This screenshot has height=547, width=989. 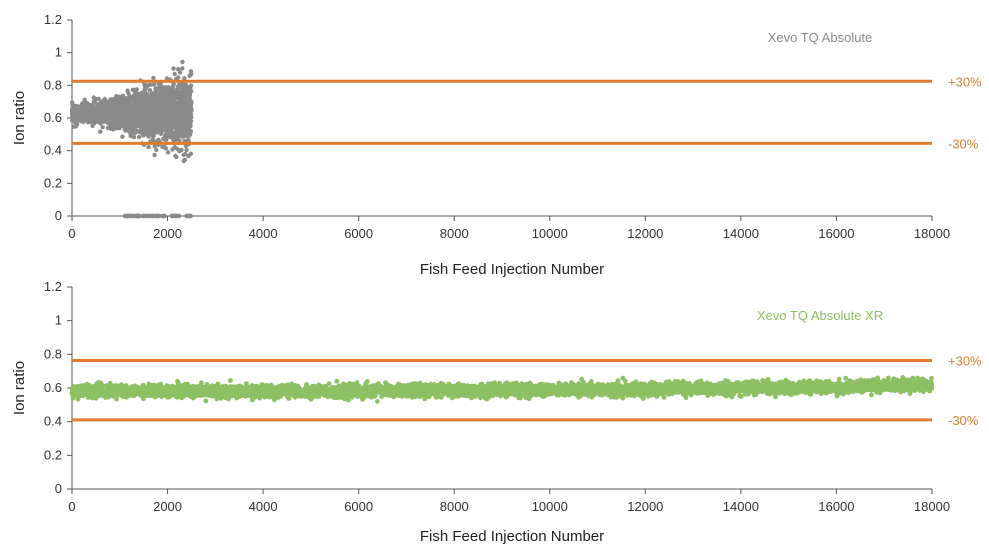 I want to click on x-tick-label: 18000, so click(x=932, y=233).